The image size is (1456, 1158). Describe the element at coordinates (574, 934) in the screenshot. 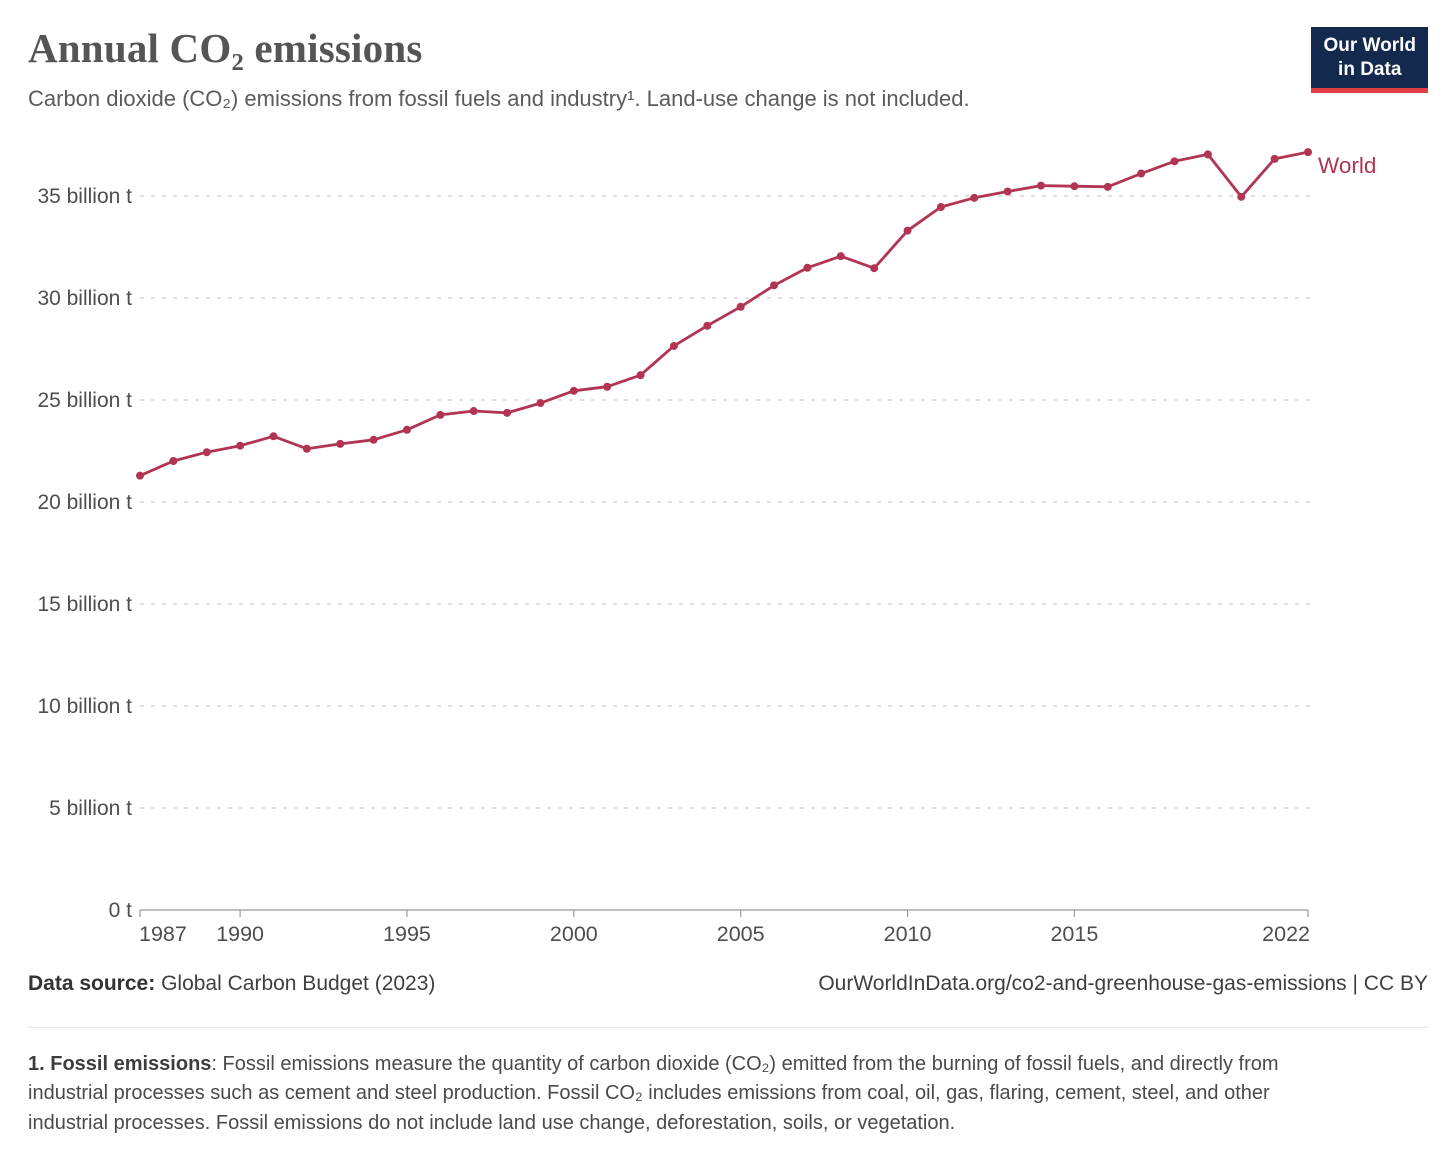

I see `x-tick-label: 2000` at that location.